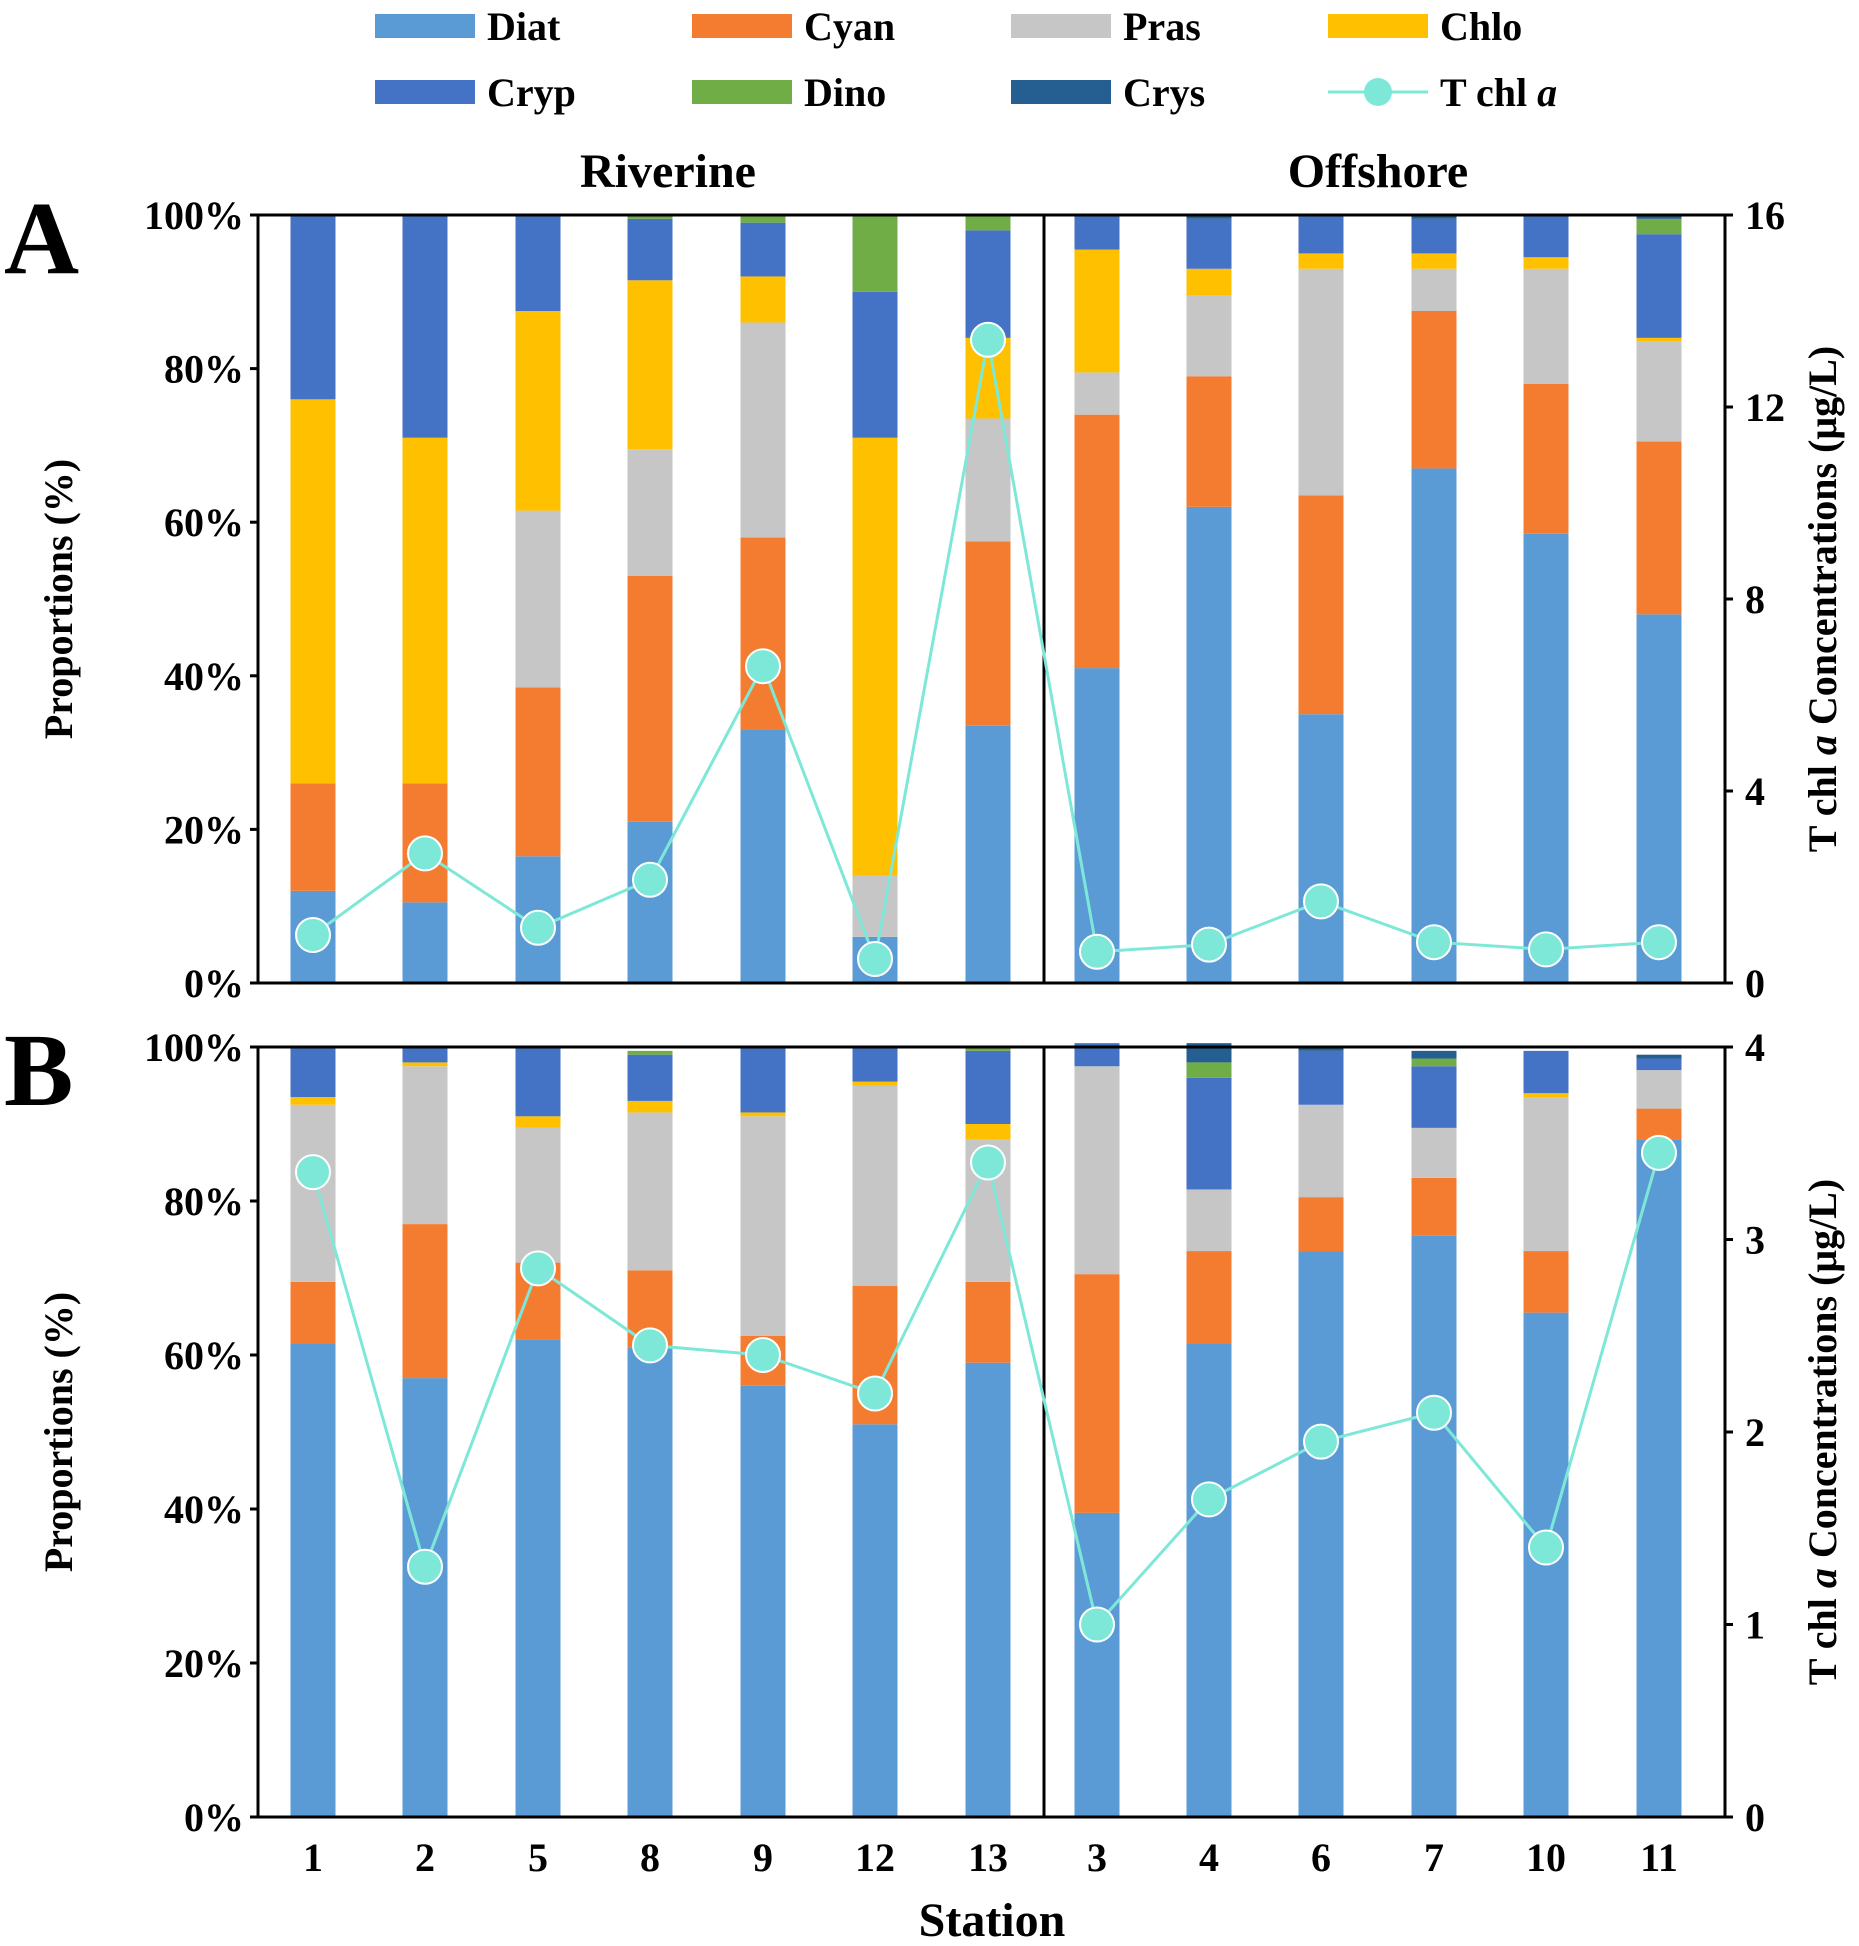 The image size is (1859, 1946). I want to click on legend-item-tchla: T chl a, so click(1442, 92).